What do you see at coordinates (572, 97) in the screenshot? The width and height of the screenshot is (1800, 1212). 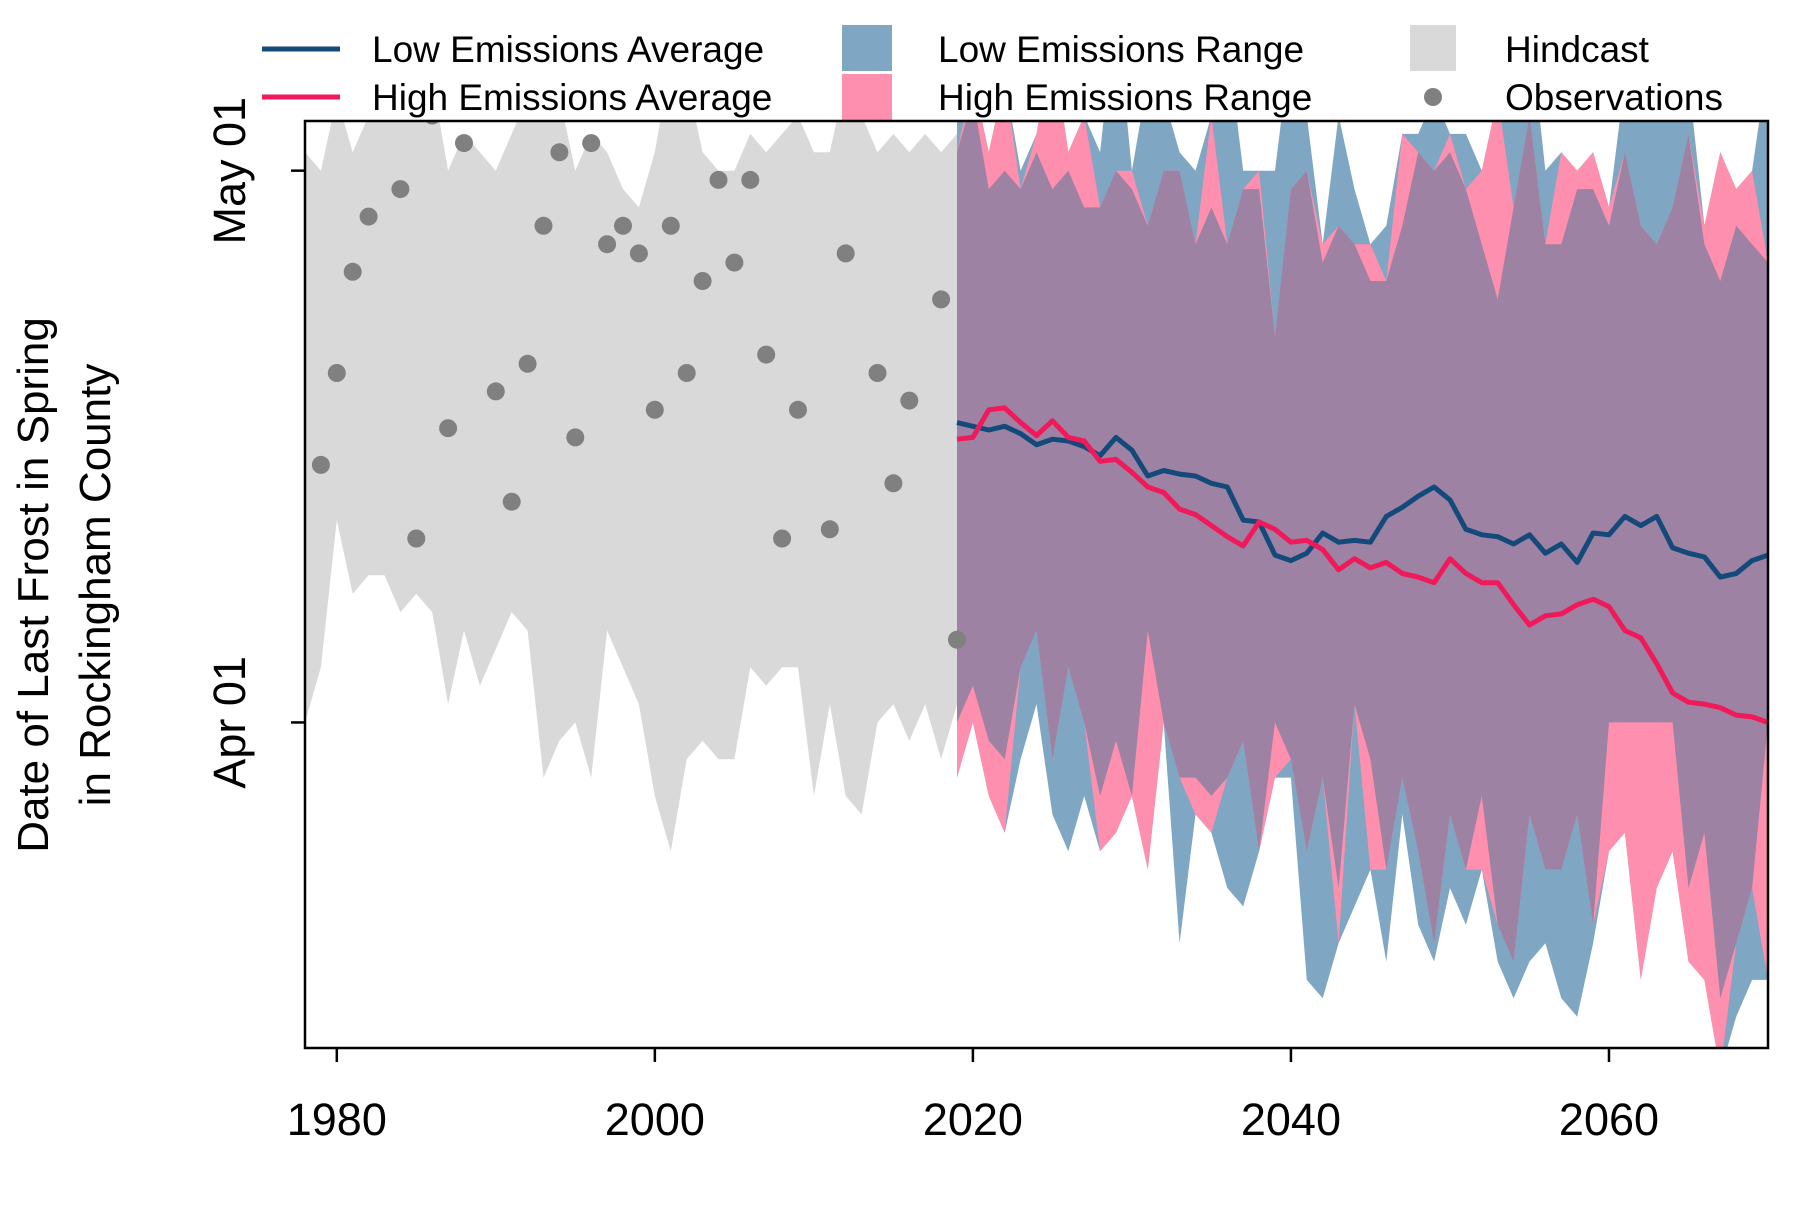 I see `legend-high-avg-label: High Emissions Average` at bounding box center [572, 97].